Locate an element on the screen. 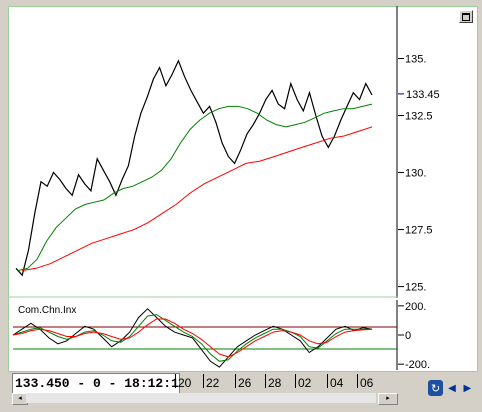 Image resolution: width=482 pixels, height=412 pixels. price-tick-label: 132.5 is located at coordinates (419, 117).